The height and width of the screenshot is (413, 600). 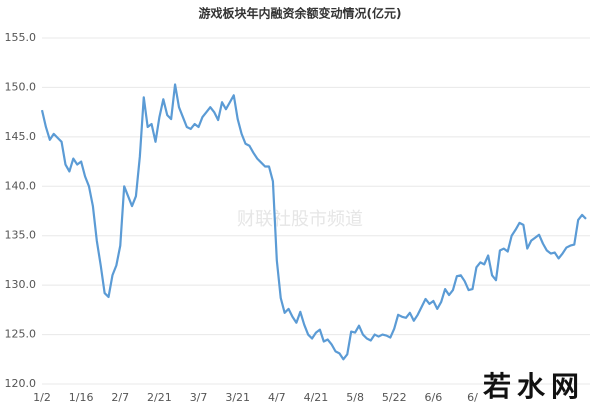 What do you see at coordinates (434, 397) in the screenshot?
I see `x-tick-label: 6/6` at bounding box center [434, 397].